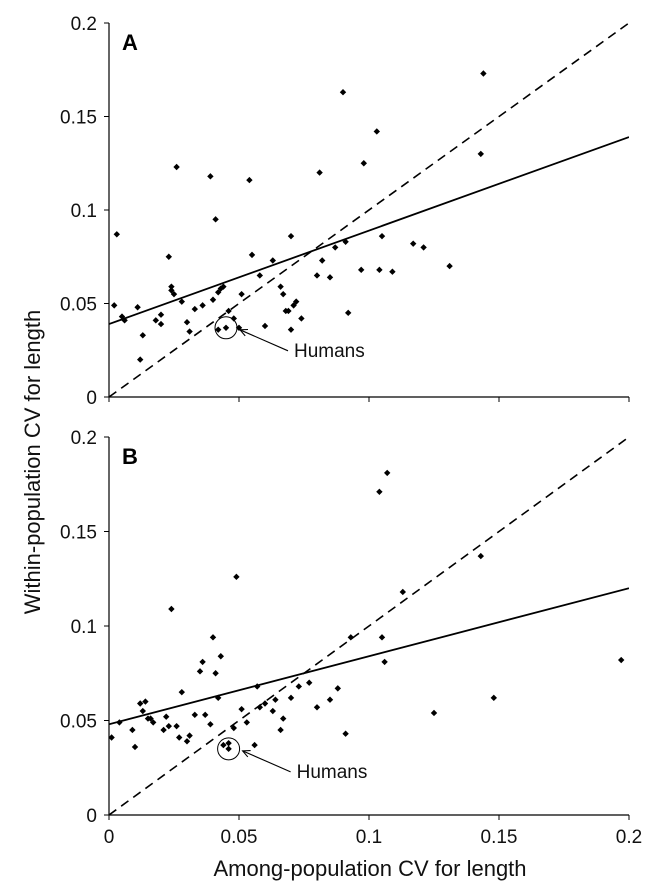  Describe the element at coordinates (91, 398) in the screenshot. I see `y-tick-label-a: 0` at that location.